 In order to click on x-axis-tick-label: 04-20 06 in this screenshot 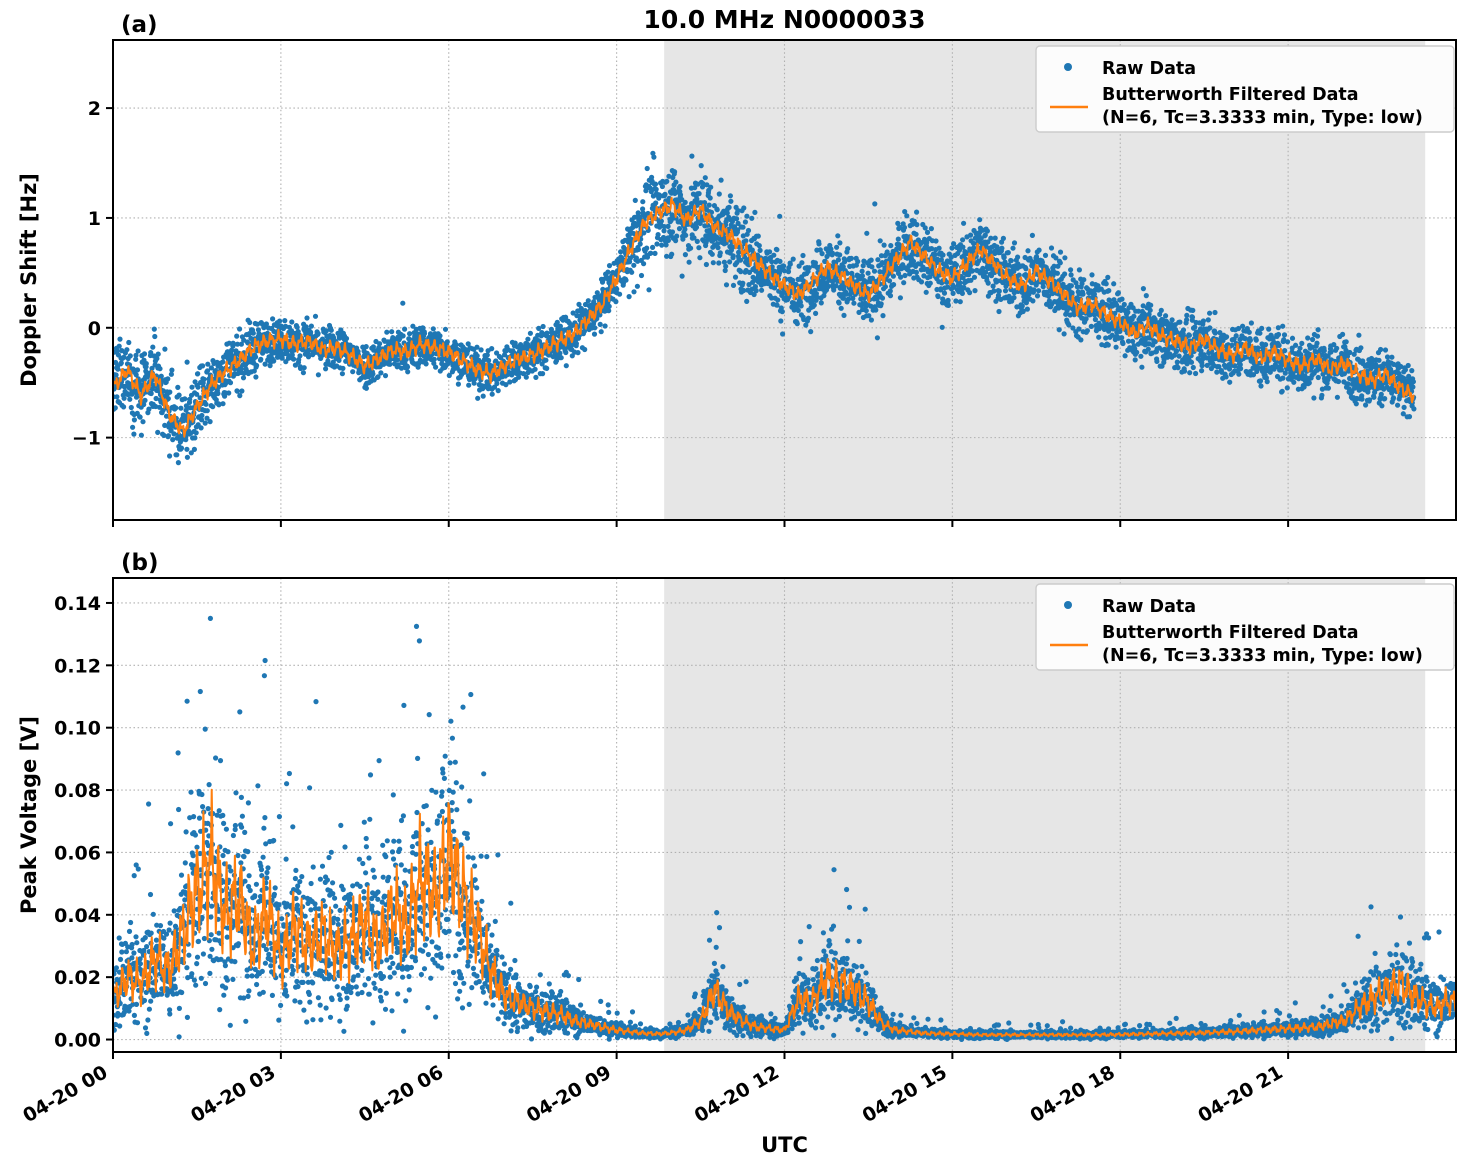, I will do `click(401, 1094)`.